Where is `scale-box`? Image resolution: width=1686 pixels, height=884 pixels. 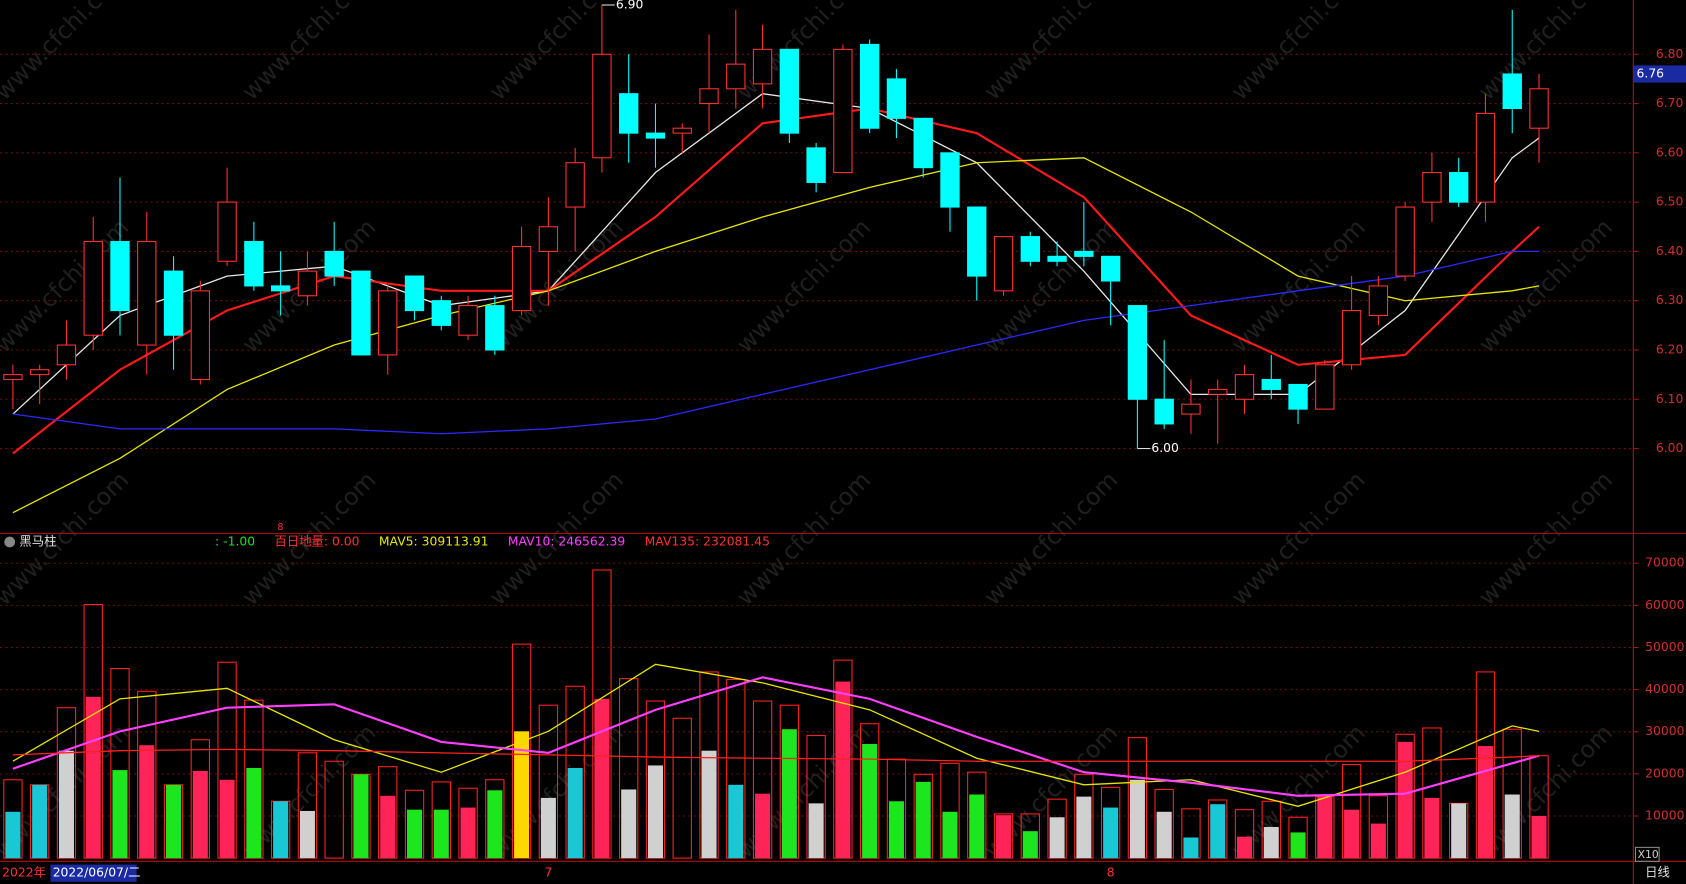 scale-box is located at coordinates (1647, 854).